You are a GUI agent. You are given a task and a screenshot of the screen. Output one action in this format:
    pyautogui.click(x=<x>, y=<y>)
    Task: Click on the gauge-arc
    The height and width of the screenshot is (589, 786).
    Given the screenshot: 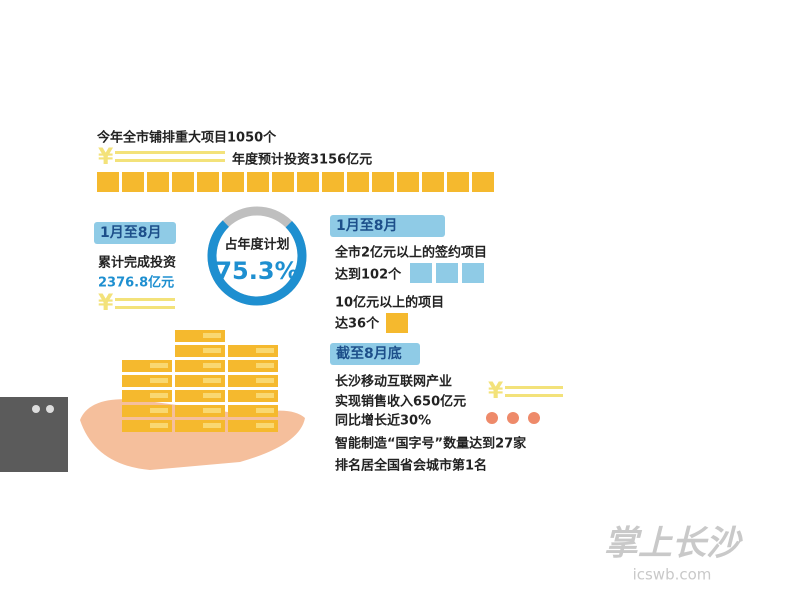 What is the action you would take?
    pyautogui.click(x=257, y=263)
    